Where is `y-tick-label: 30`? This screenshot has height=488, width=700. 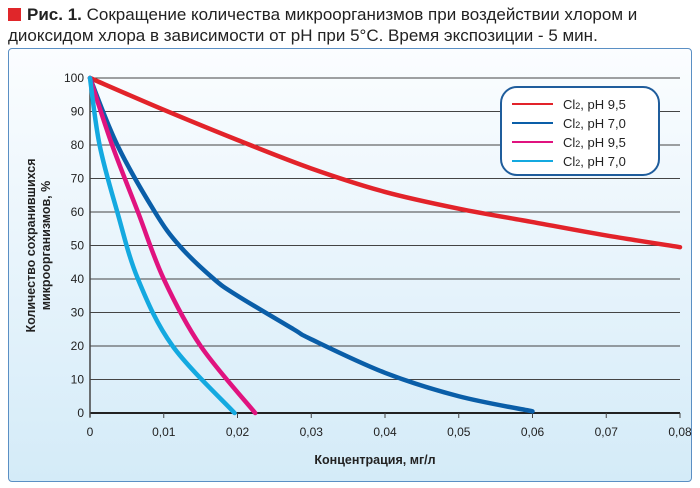 y-tick-label: 30 is located at coordinates (78, 313).